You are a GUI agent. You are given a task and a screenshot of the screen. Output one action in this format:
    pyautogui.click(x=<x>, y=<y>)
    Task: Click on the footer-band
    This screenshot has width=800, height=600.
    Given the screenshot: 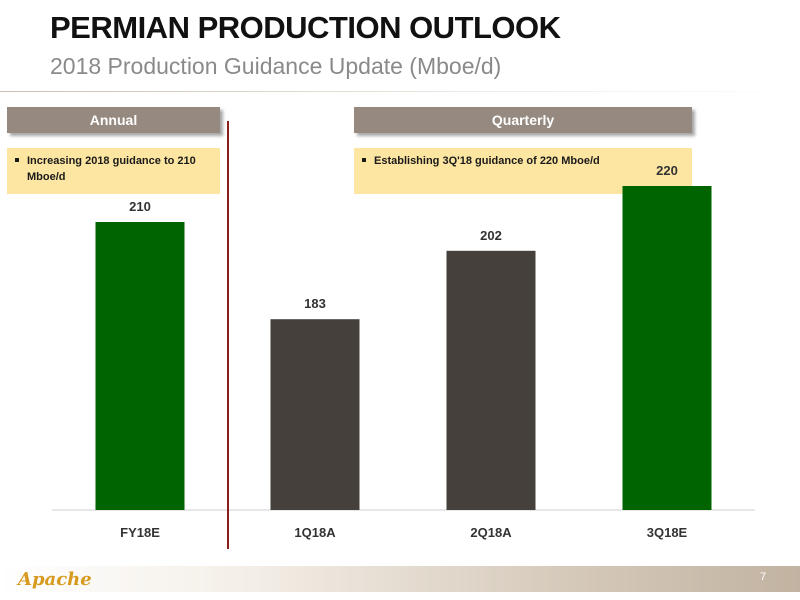 What is the action you would take?
    pyautogui.click(x=400, y=579)
    